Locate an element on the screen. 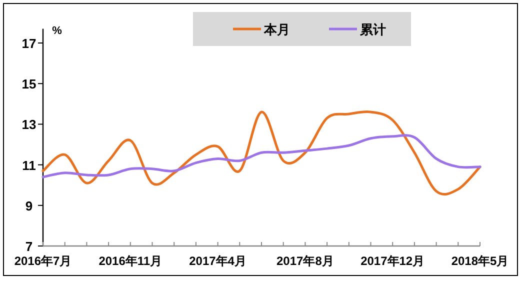  x-tick-label: 2018年5月 is located at coordinates (480, 261).